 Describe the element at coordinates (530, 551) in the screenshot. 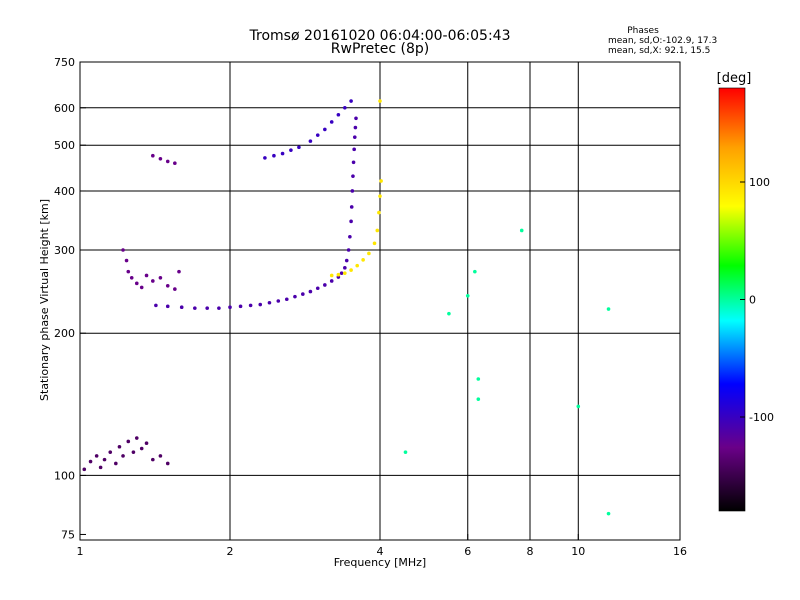

I see `x-tick-label: 8` at that location.